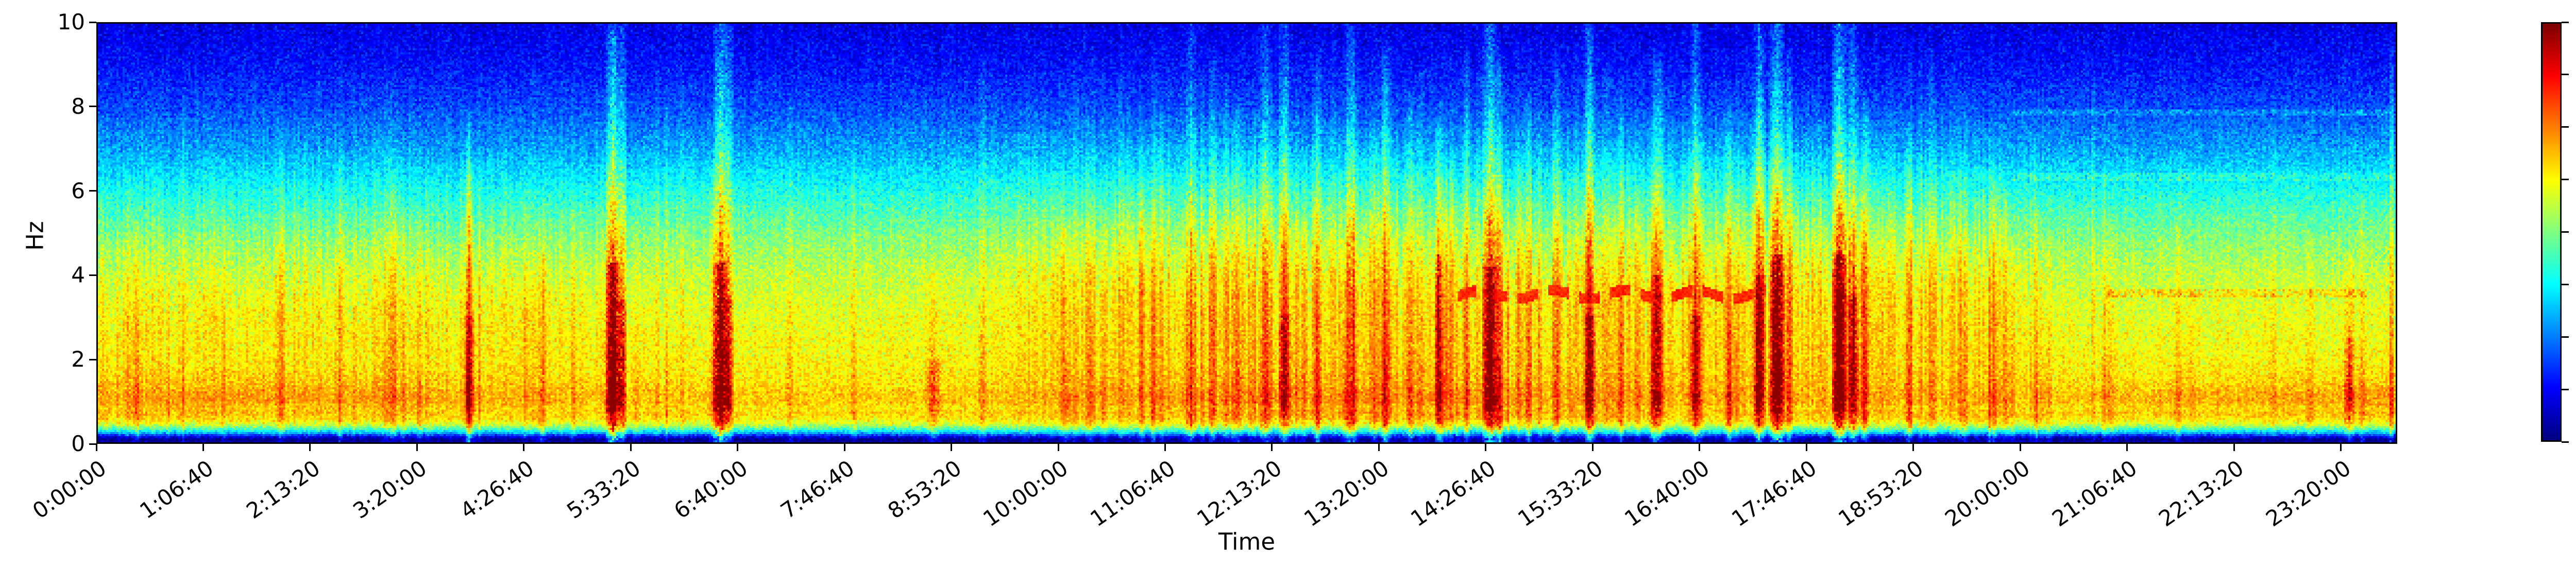 The image size is (2576, 569). Describe the element at coordinates (2308, 493) in the screenshot. I see `x-tick-label: 23:20:00` at that location.